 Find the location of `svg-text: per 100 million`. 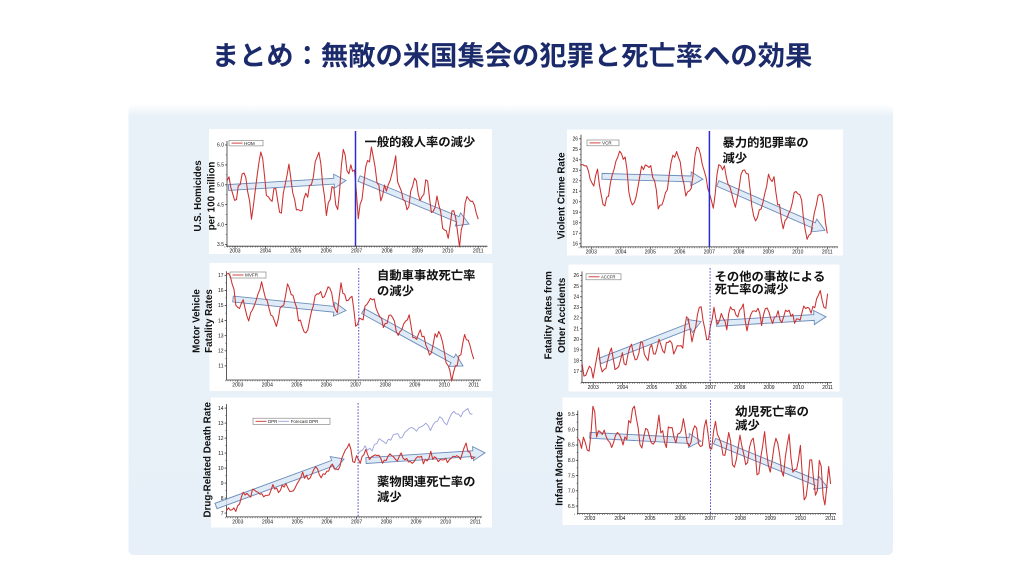

svg-text: per 100 million is located at coordinates (211, 196).